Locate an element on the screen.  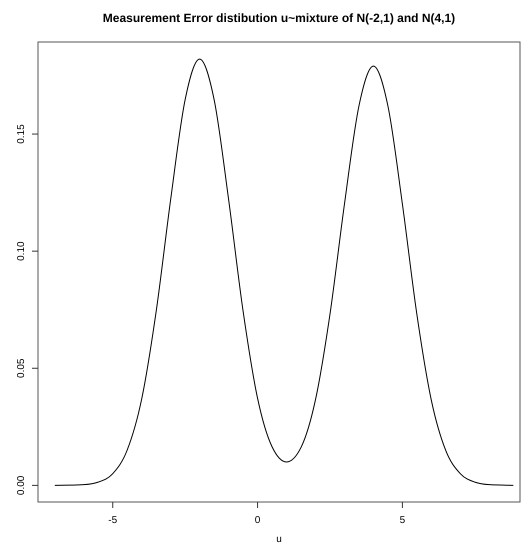
x-axis-title: u is located at coordinates (279, 539).